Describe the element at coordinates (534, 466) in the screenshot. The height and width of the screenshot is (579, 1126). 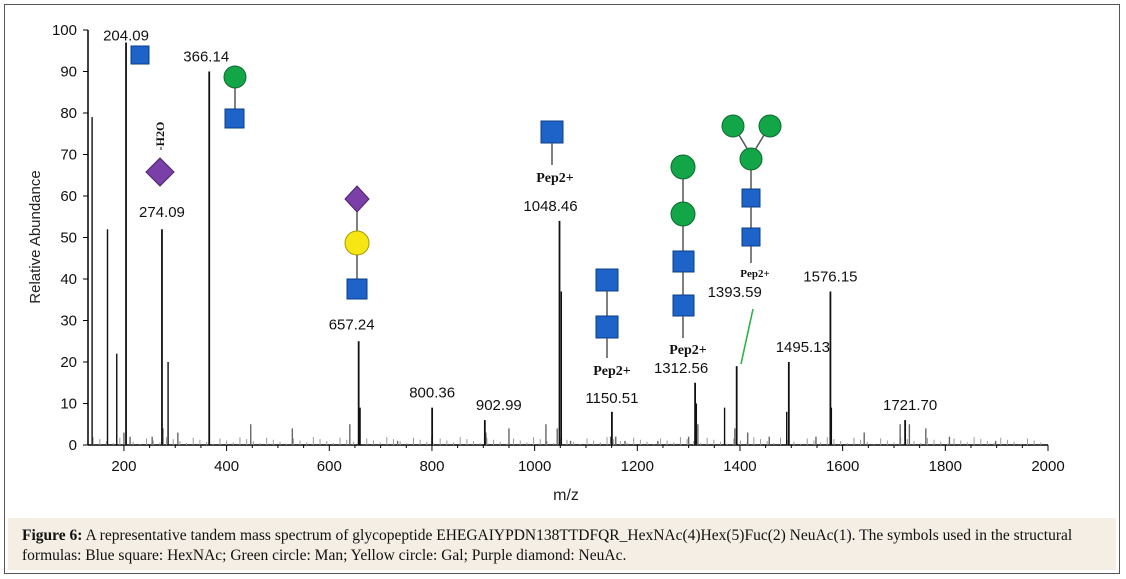
I see `x-tick-label: 1000` at that location.